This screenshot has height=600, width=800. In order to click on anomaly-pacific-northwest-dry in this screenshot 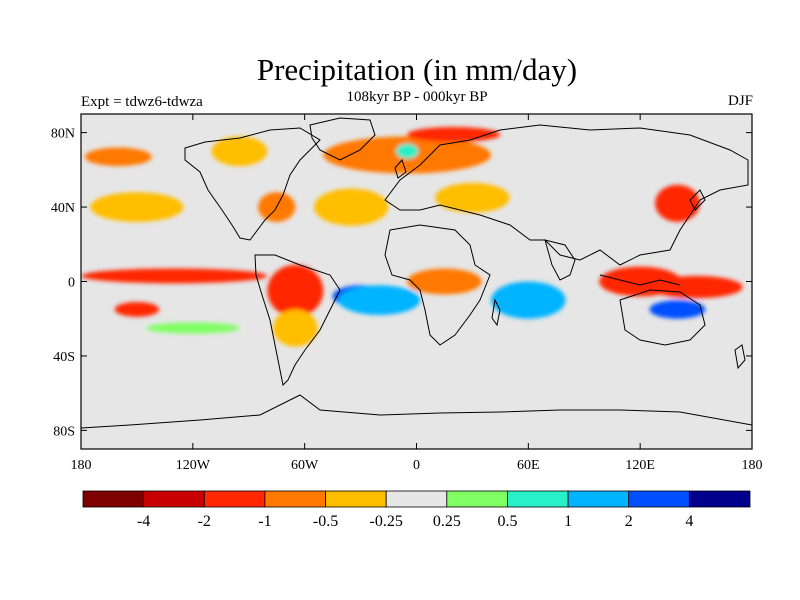, I will do `click(137, 207)`.